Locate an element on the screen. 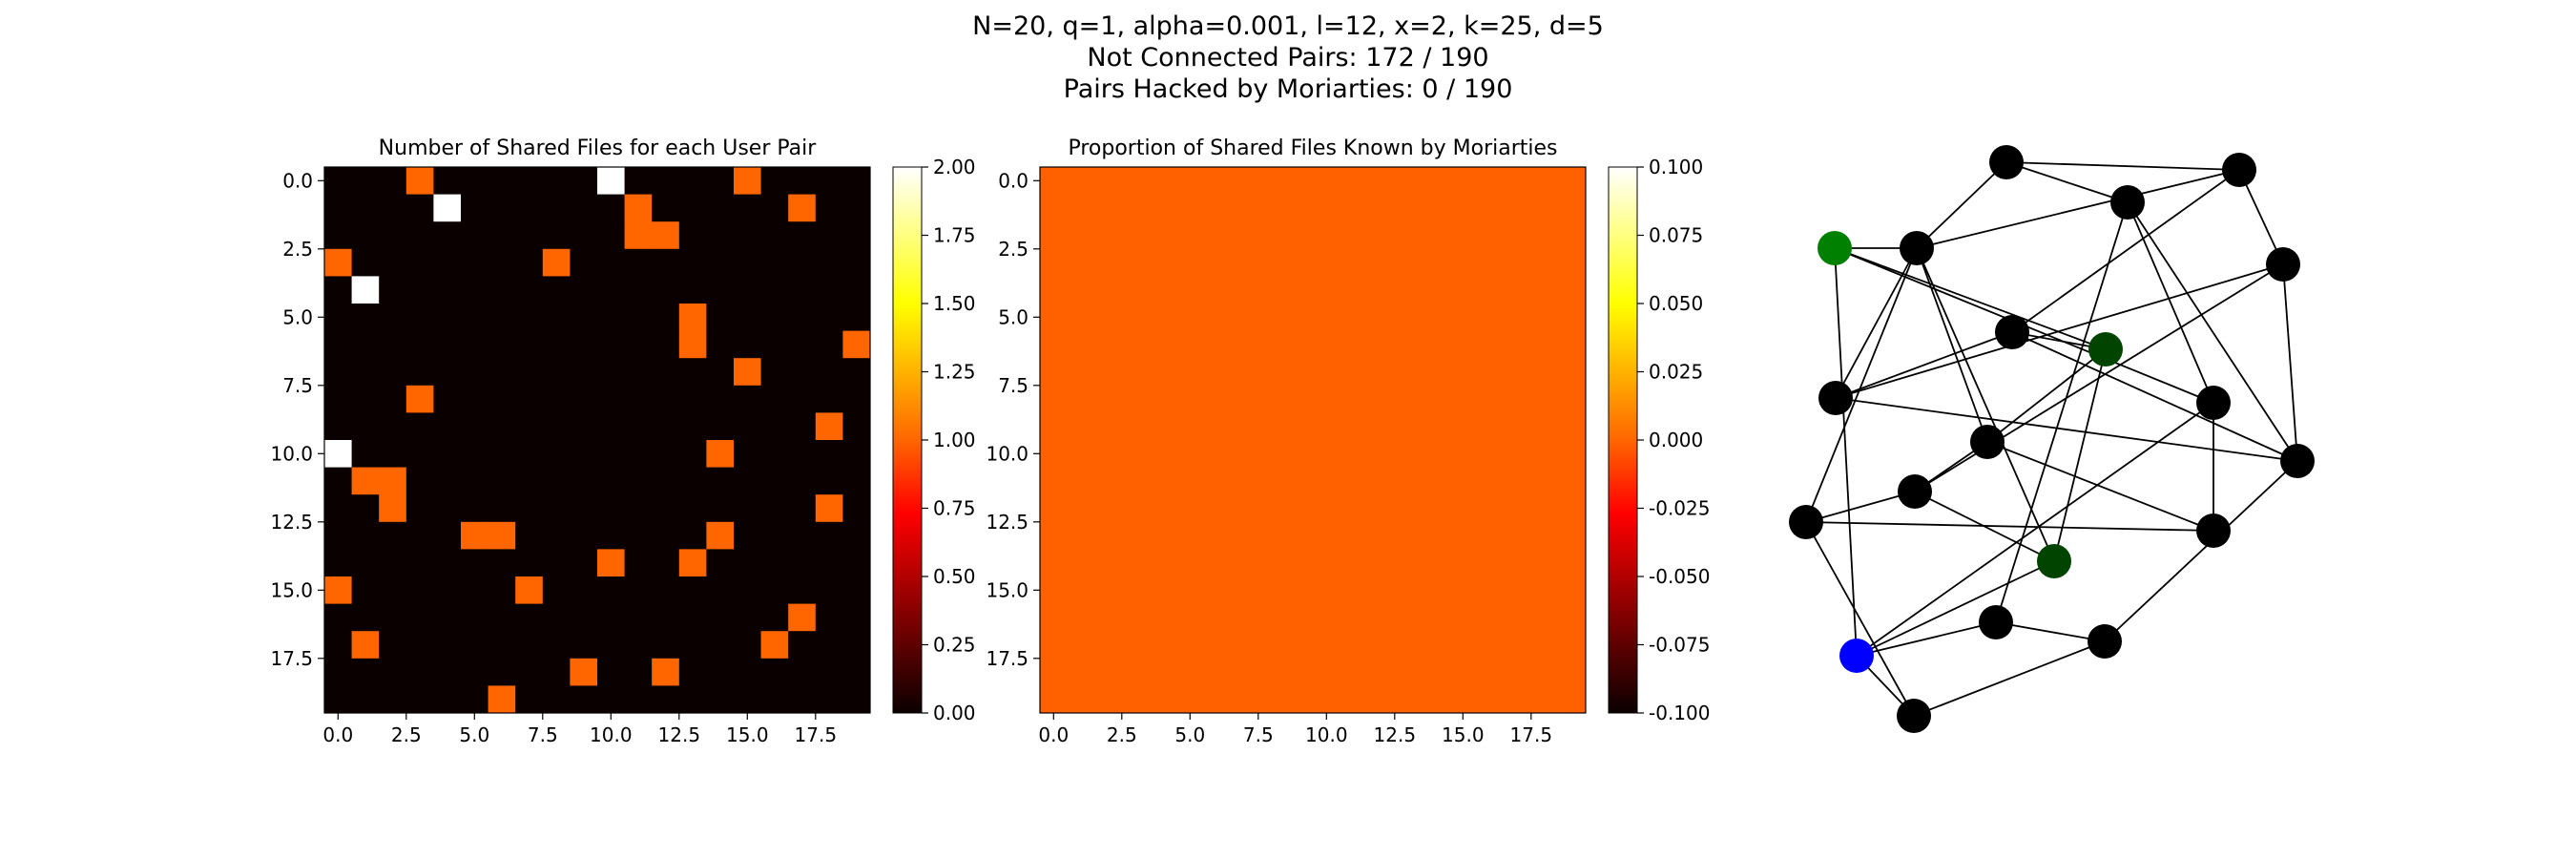 This screenshot has height=859, width=2576. colorbar-2-tick-label: -0.100 is located at coordinates (1679, 713).